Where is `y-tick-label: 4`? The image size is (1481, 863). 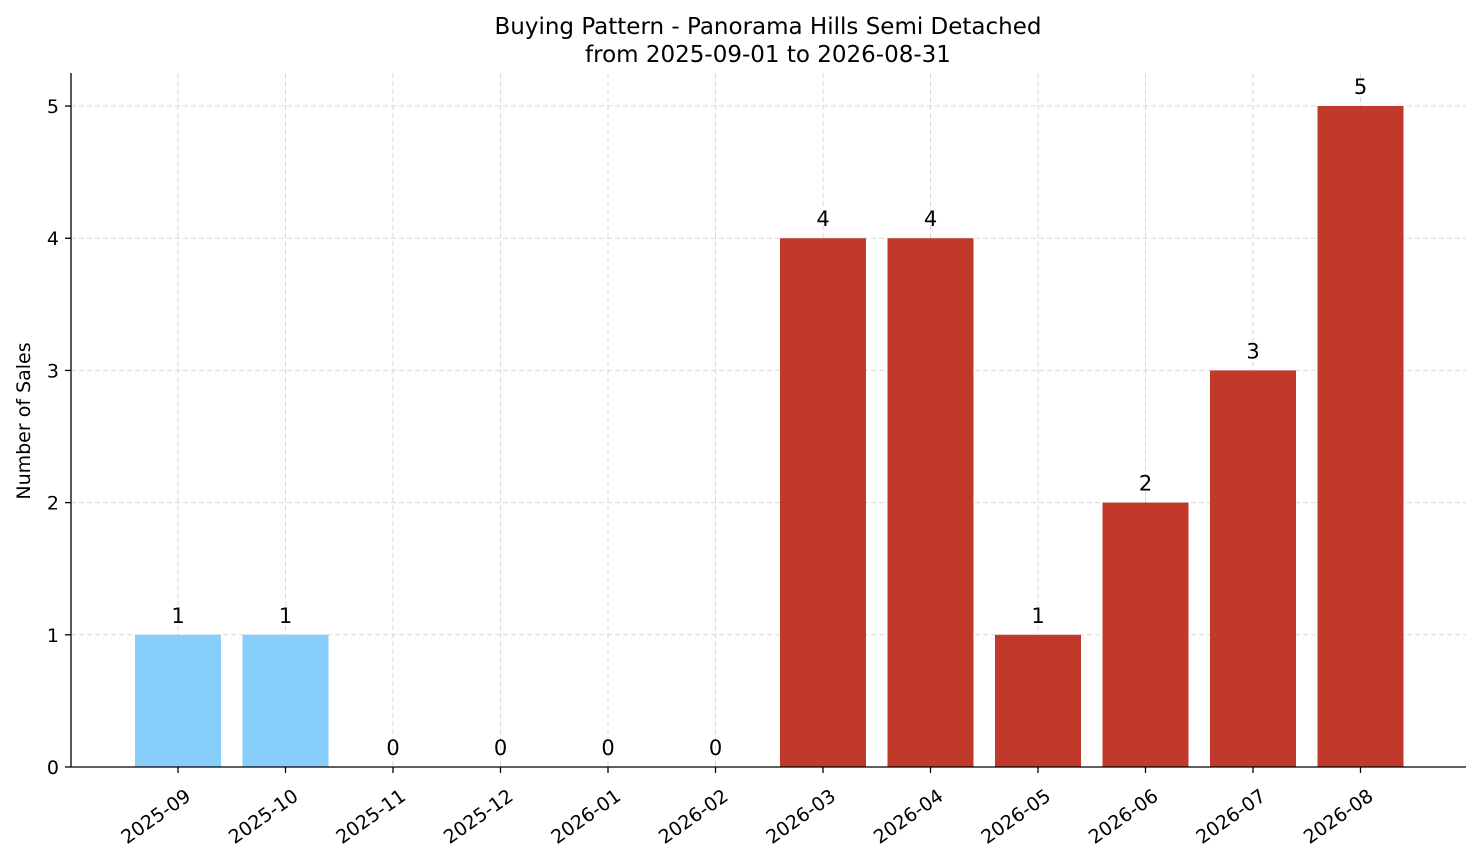
y-tick-label: 4 is located at coordinates (53, 239).